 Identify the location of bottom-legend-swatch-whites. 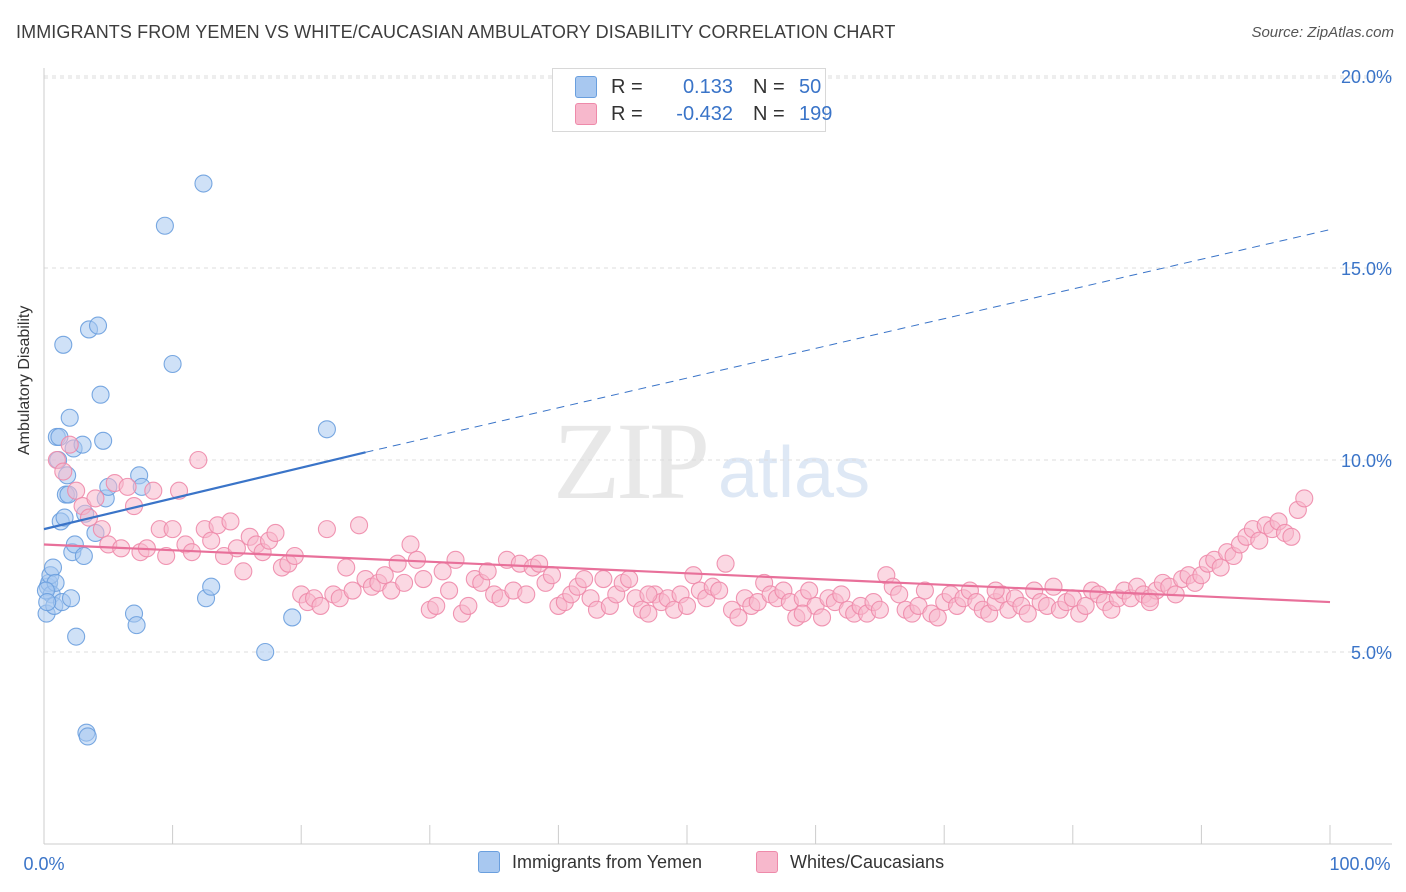
(767, 862).